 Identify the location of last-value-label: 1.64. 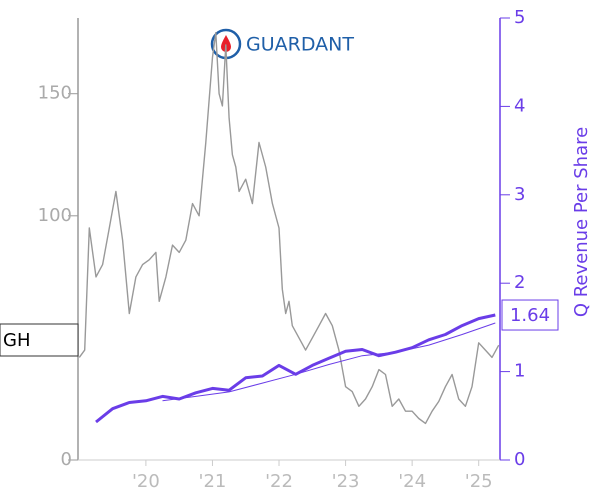
(530, 315).